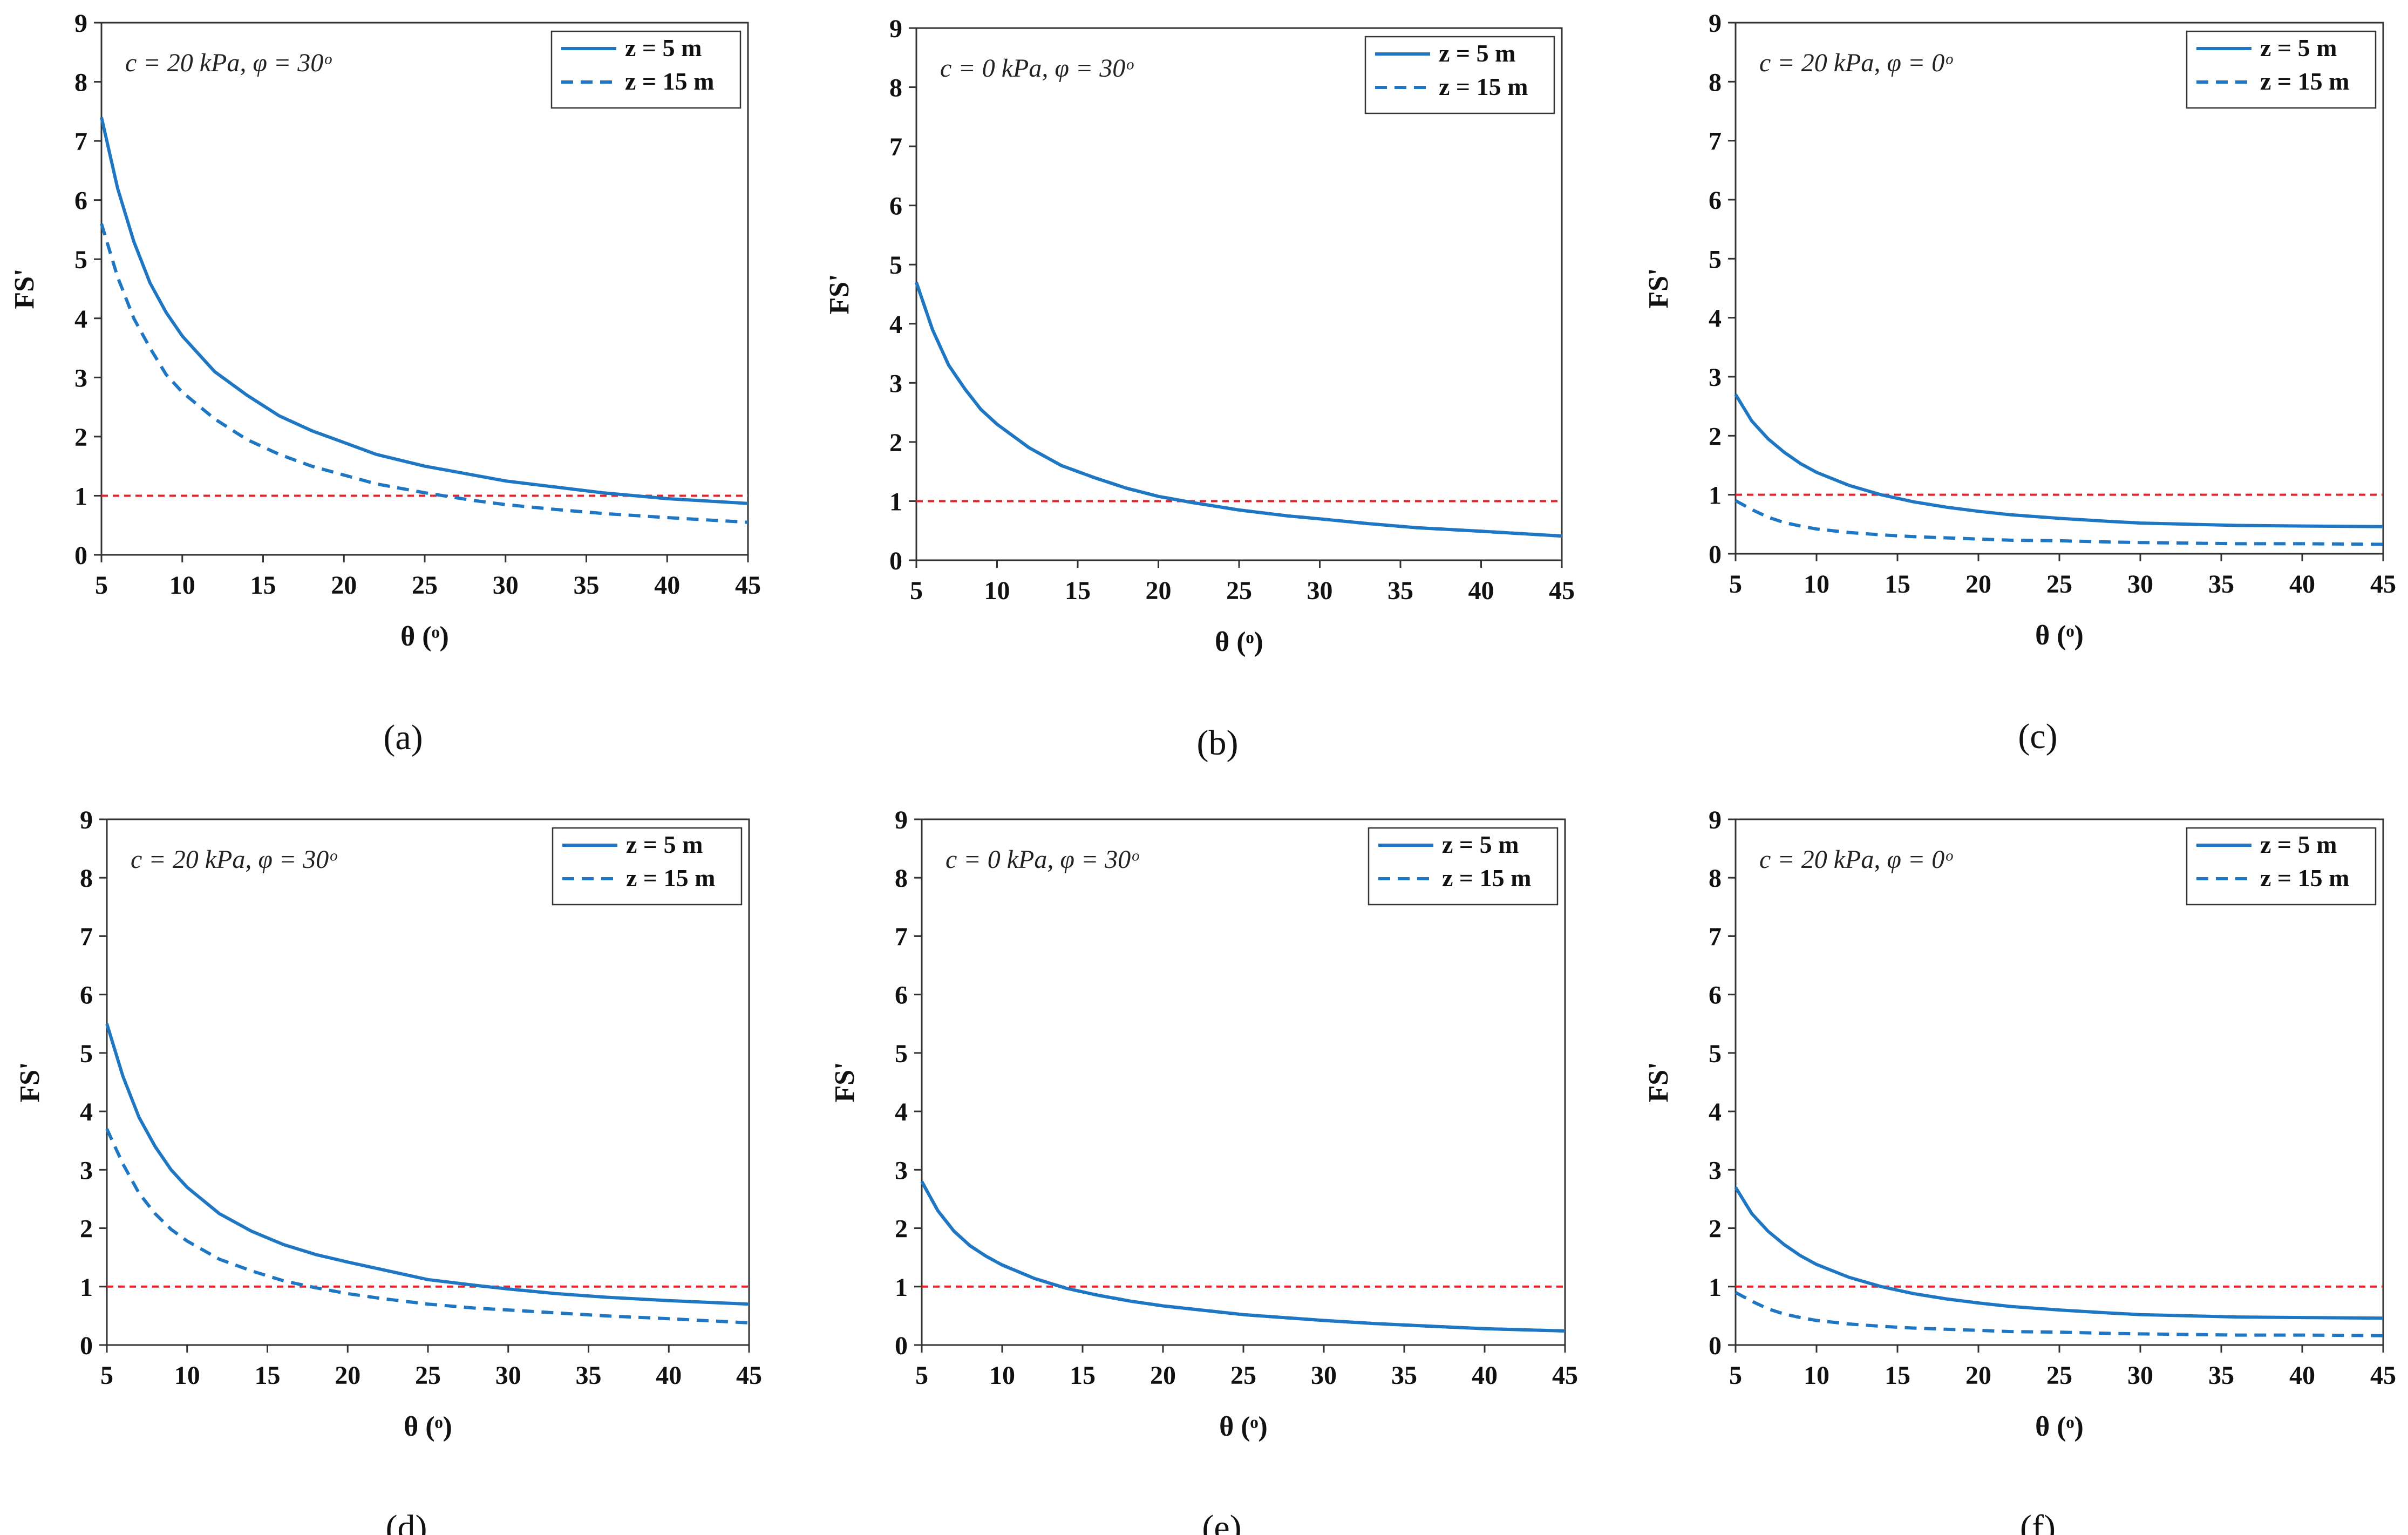 The image size is (2408, 1535). Describe the element at coordinates (234, 859) in the screenshot. I see `parameter-annotation: c = 20 kPa, φ = 30ᵒ` at that location.